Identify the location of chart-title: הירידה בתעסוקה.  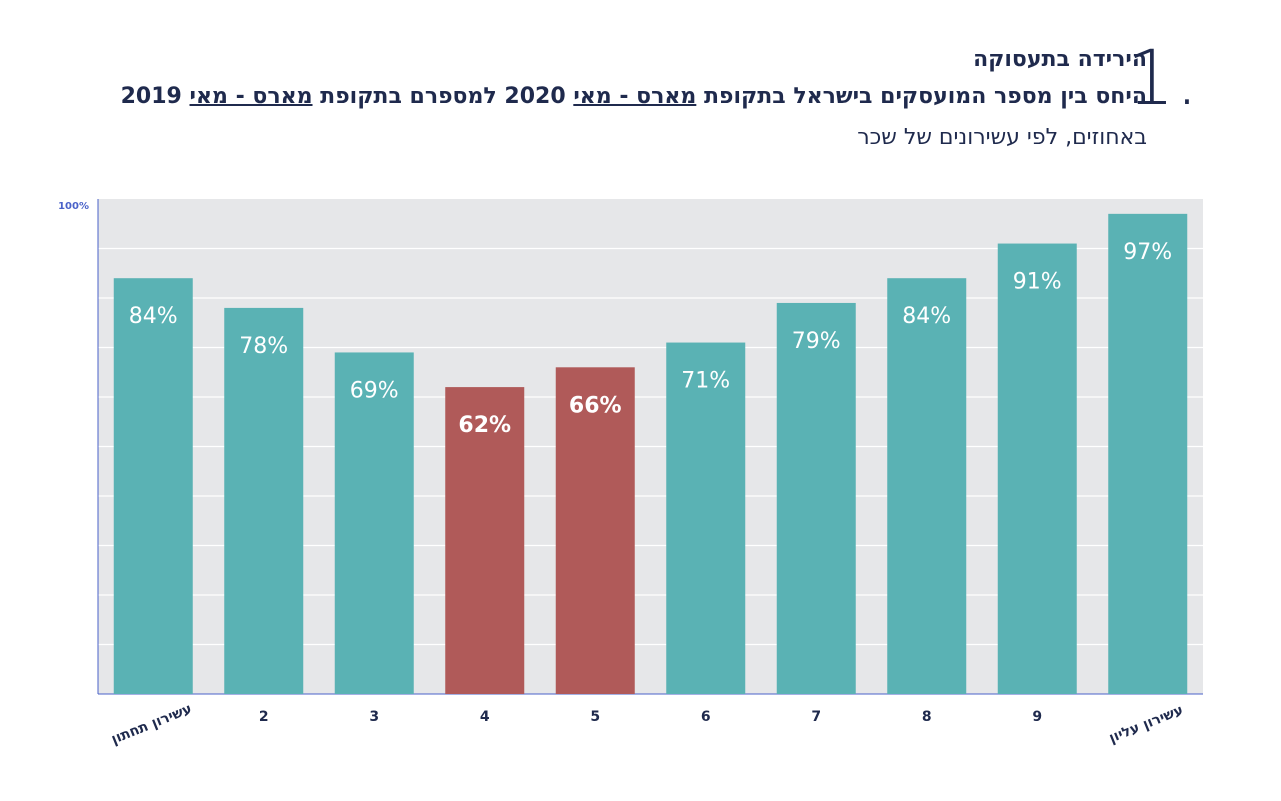
(1060, 59).